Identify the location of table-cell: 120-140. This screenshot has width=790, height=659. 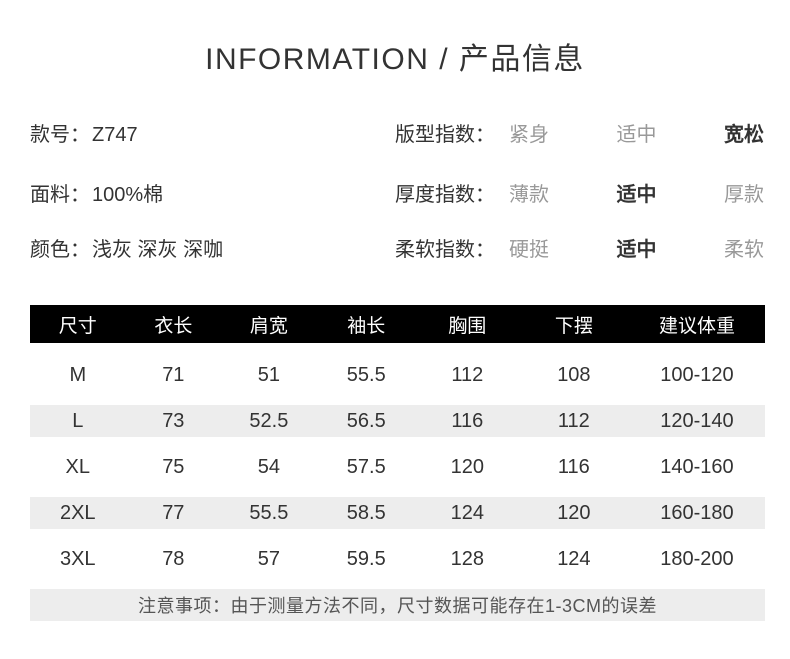
(697, 420).